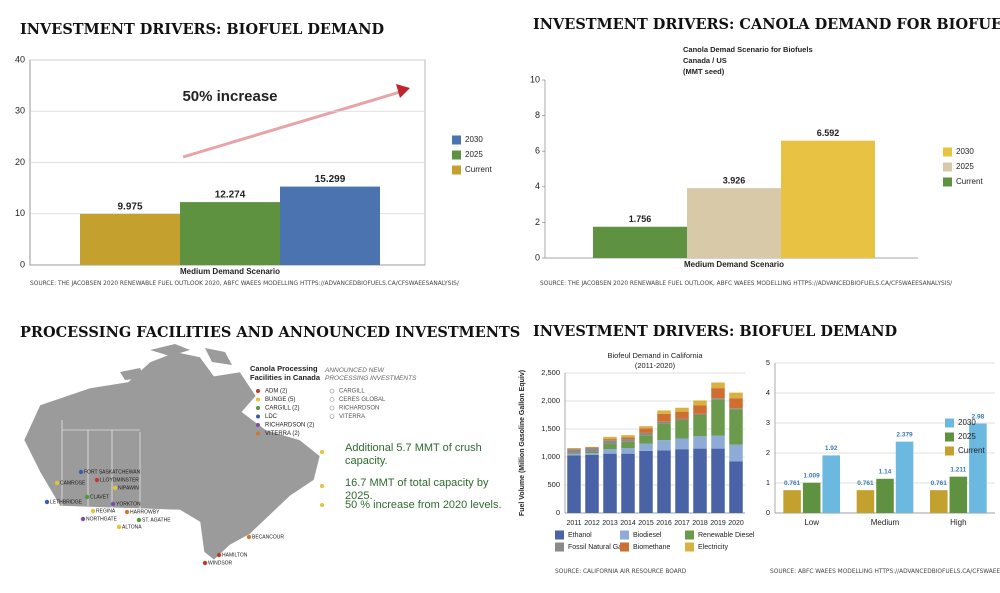  What do you see at coordinates (22, 264) in the screenshot?
I see `y-tick-label: 0` at bounding box center [22, 264].